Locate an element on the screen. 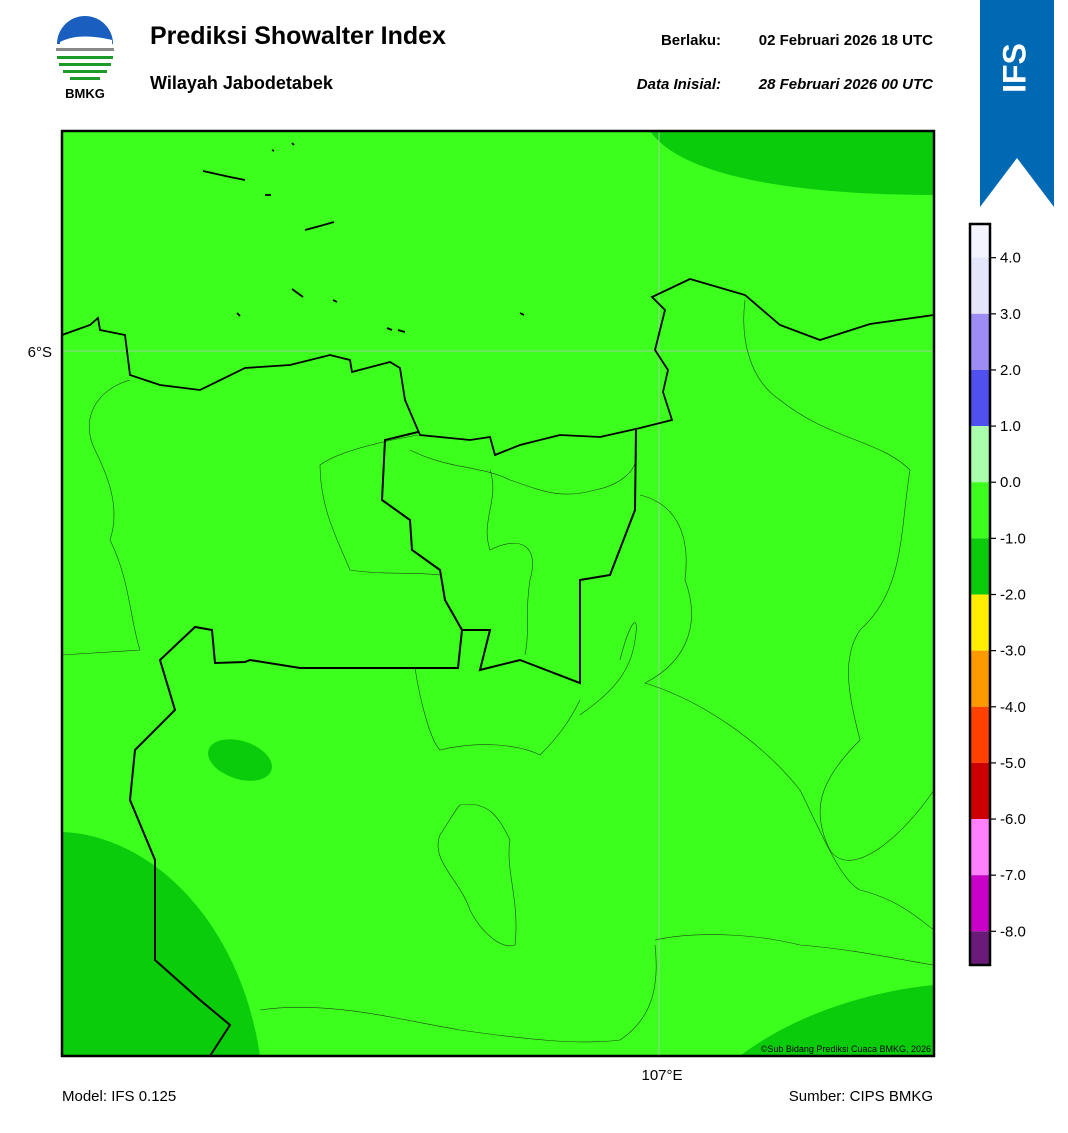 This screenshot has height=1133, width=1068. model-note: Model: IFS 0.125 is located at coordinates (119, 1096).